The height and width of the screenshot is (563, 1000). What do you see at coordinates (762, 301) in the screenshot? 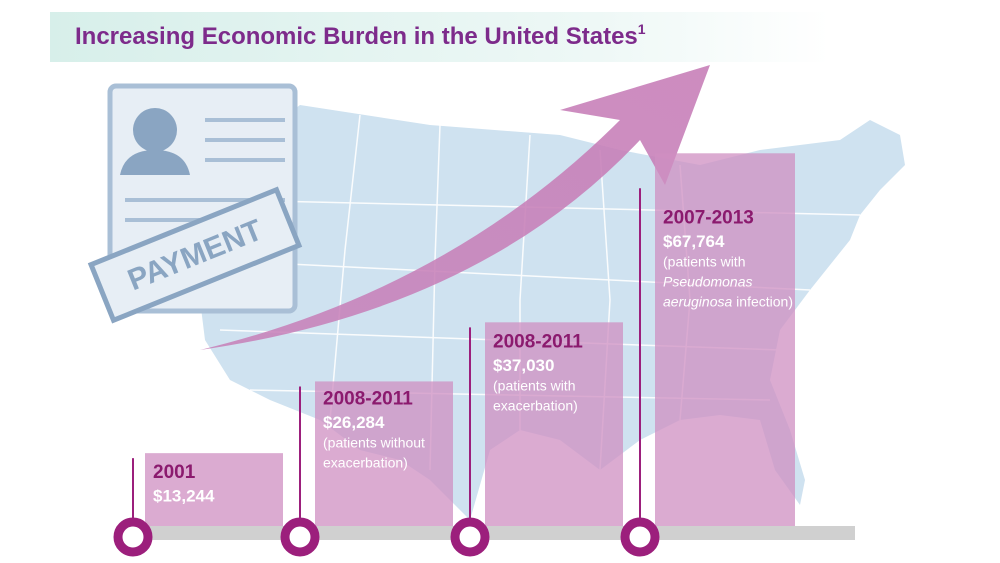
I see `description-run: infection)` at bounding box center [762, 301].